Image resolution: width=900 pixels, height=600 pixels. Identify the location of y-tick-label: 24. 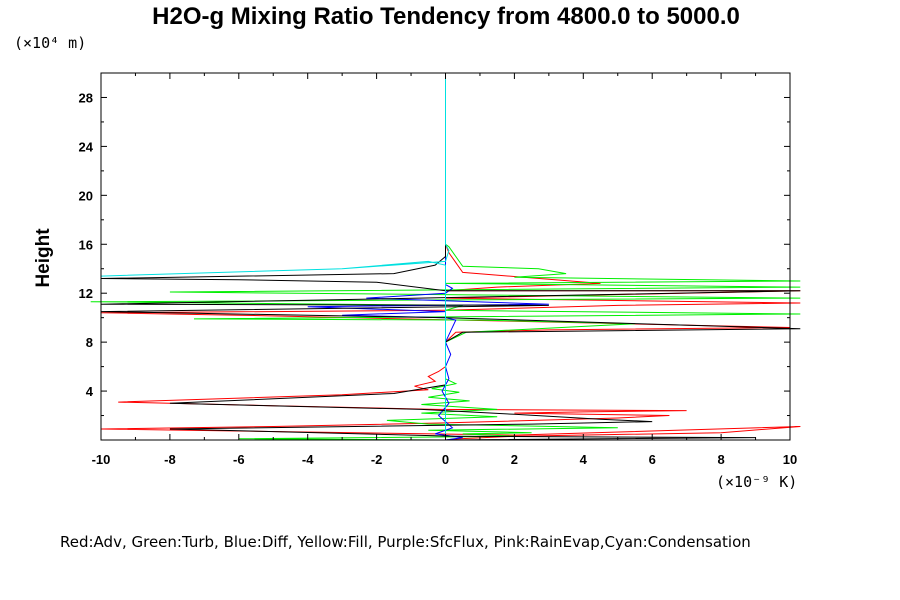
(86, 146).